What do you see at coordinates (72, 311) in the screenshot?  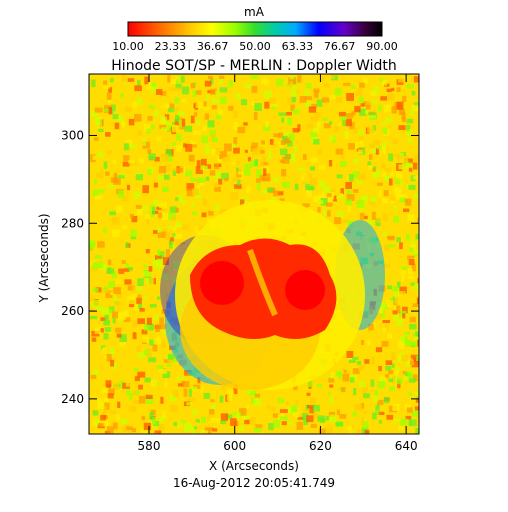 I see `y-tick-label: 260` at bounding box center [72, 311].